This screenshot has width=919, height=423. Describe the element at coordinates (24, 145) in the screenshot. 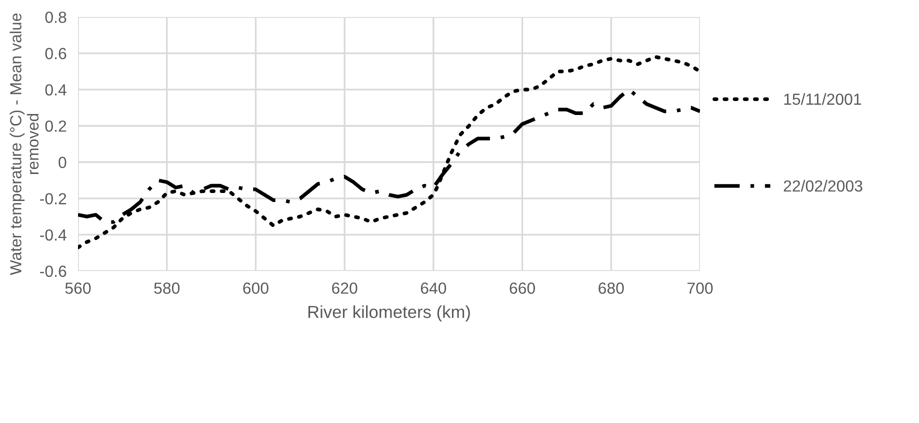

I see `y-axis-title: Water temperature (°C) - Mean value removed` at that location.